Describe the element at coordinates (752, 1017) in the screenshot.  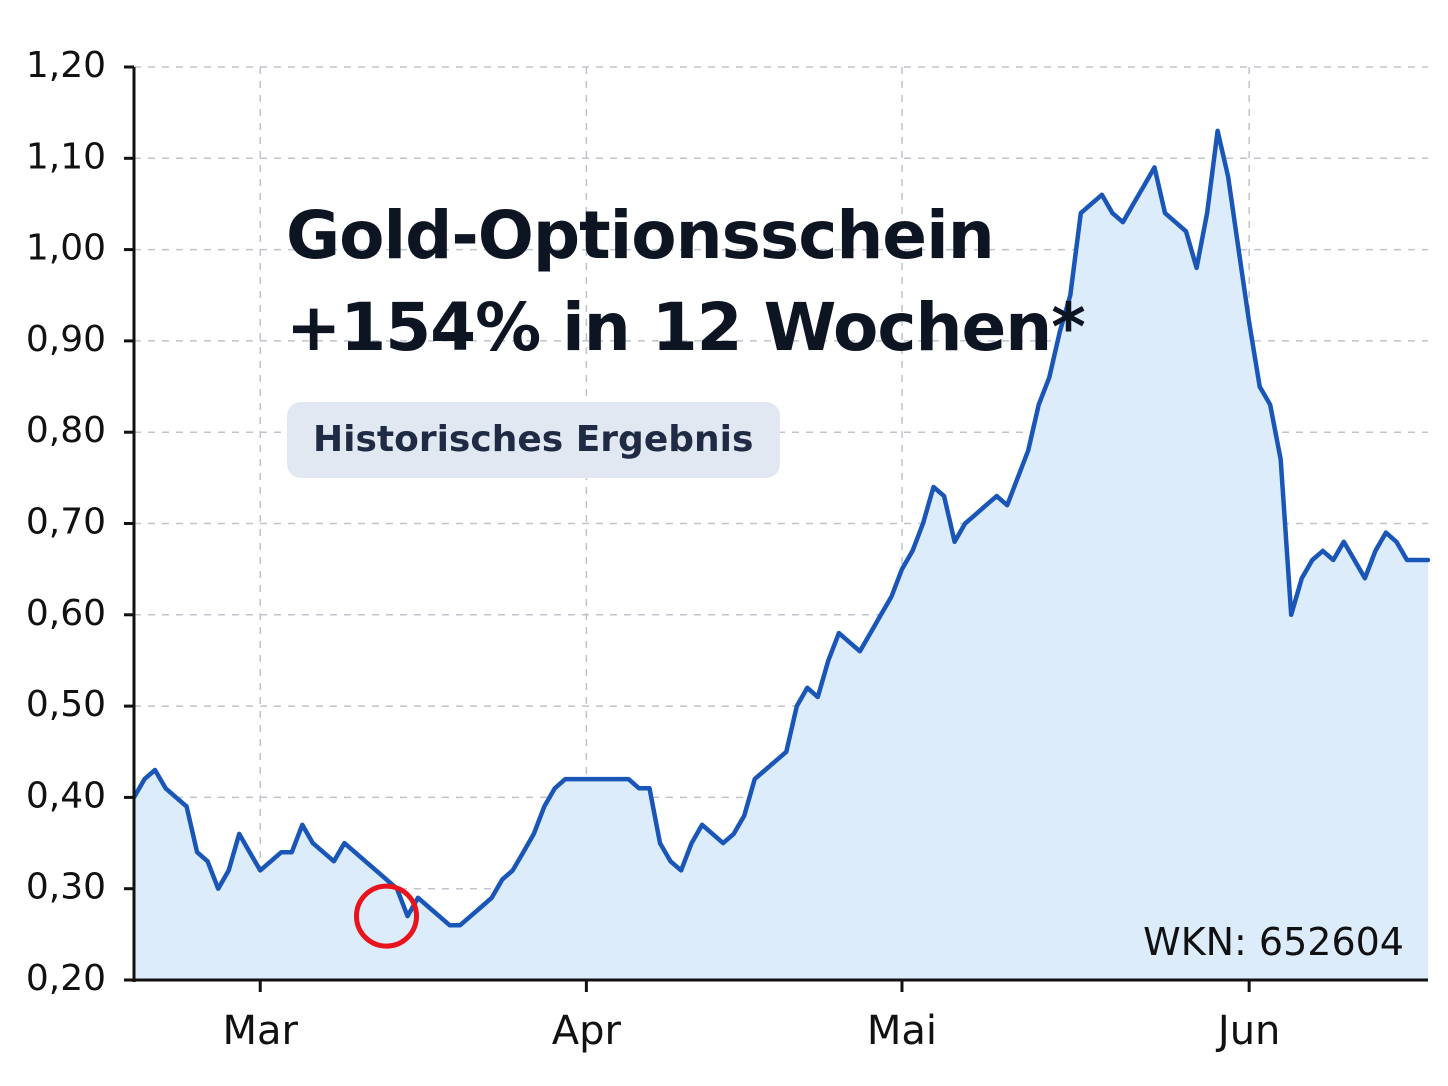
I see `x-ticks: Mar Apr Mai Jun` at that location.